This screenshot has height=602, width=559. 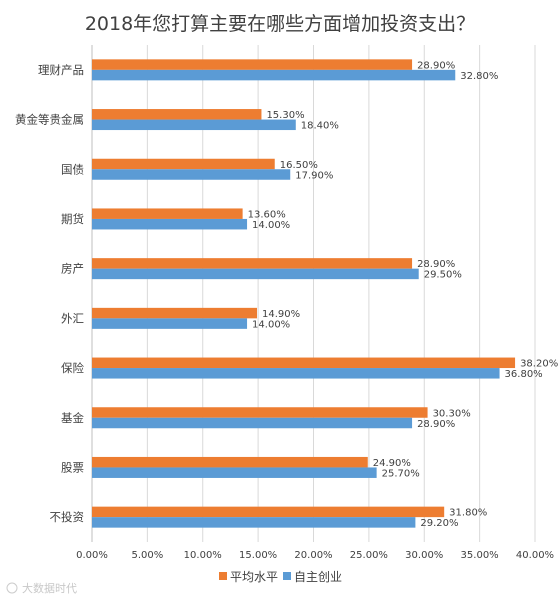 I want to click on data-label: 31.80%, so click(x=468, y=513).